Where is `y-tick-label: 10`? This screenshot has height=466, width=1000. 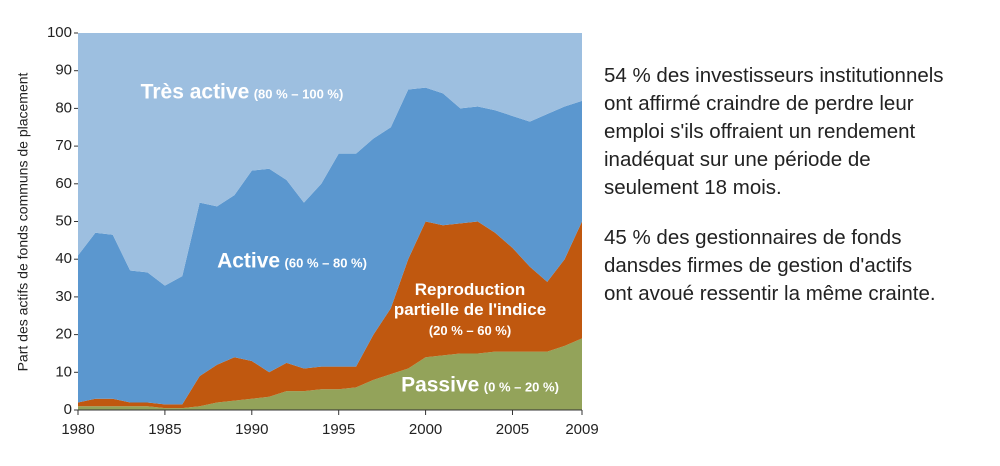
y-tick-label: 10 is located at coordinates (63, 371).